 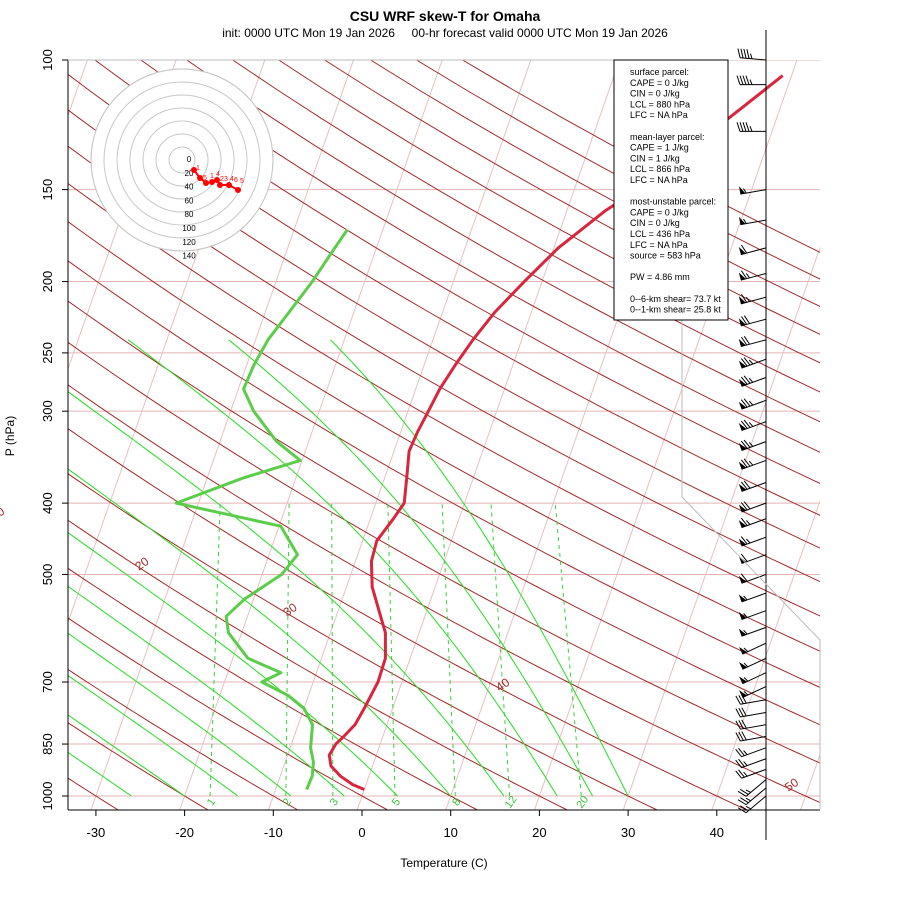 What do you see at coordinates (287, 802) in the screenshot?
I see `mixing-ratio-label: 2` at bounding box center [287, 802].